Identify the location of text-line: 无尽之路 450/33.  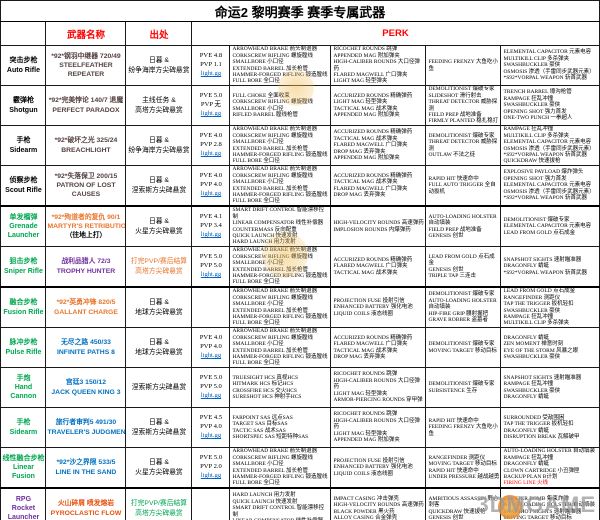
(86, 343).